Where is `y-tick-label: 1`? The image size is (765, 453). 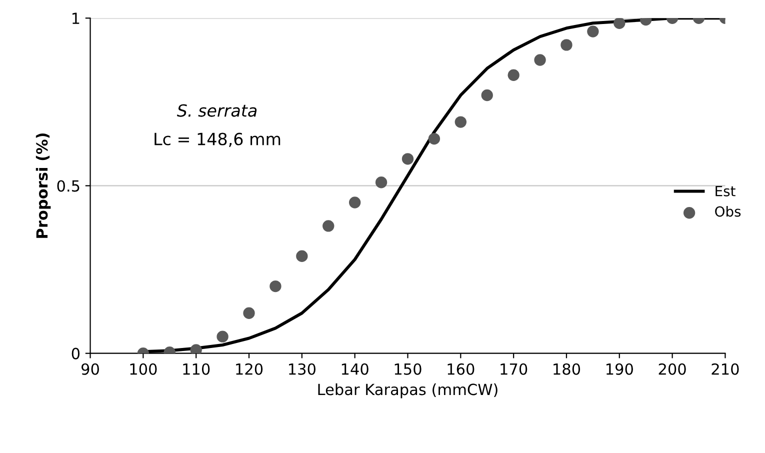 y-tick-label: 1 is located at coordinates (76, 18).